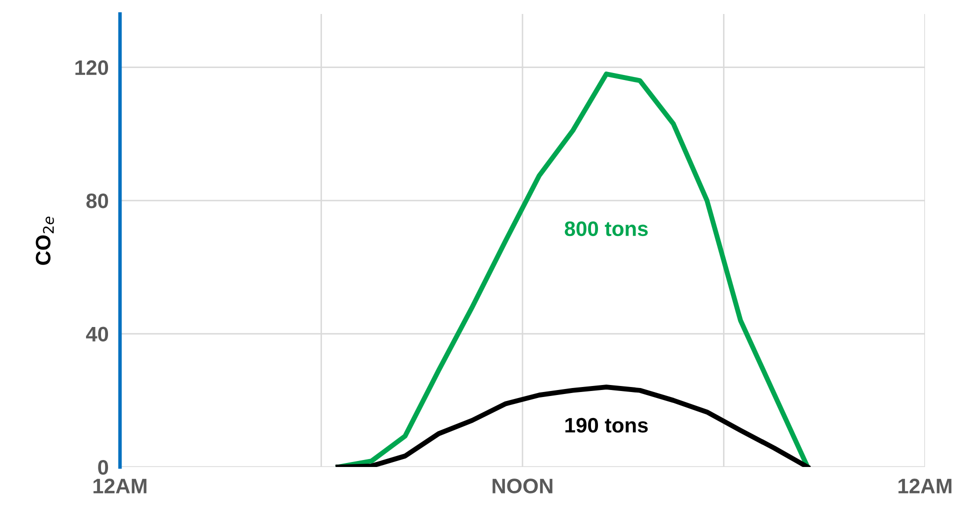 The image size is (961, 508). I want to click on x-tick-label: NOON, so click(522, 486).